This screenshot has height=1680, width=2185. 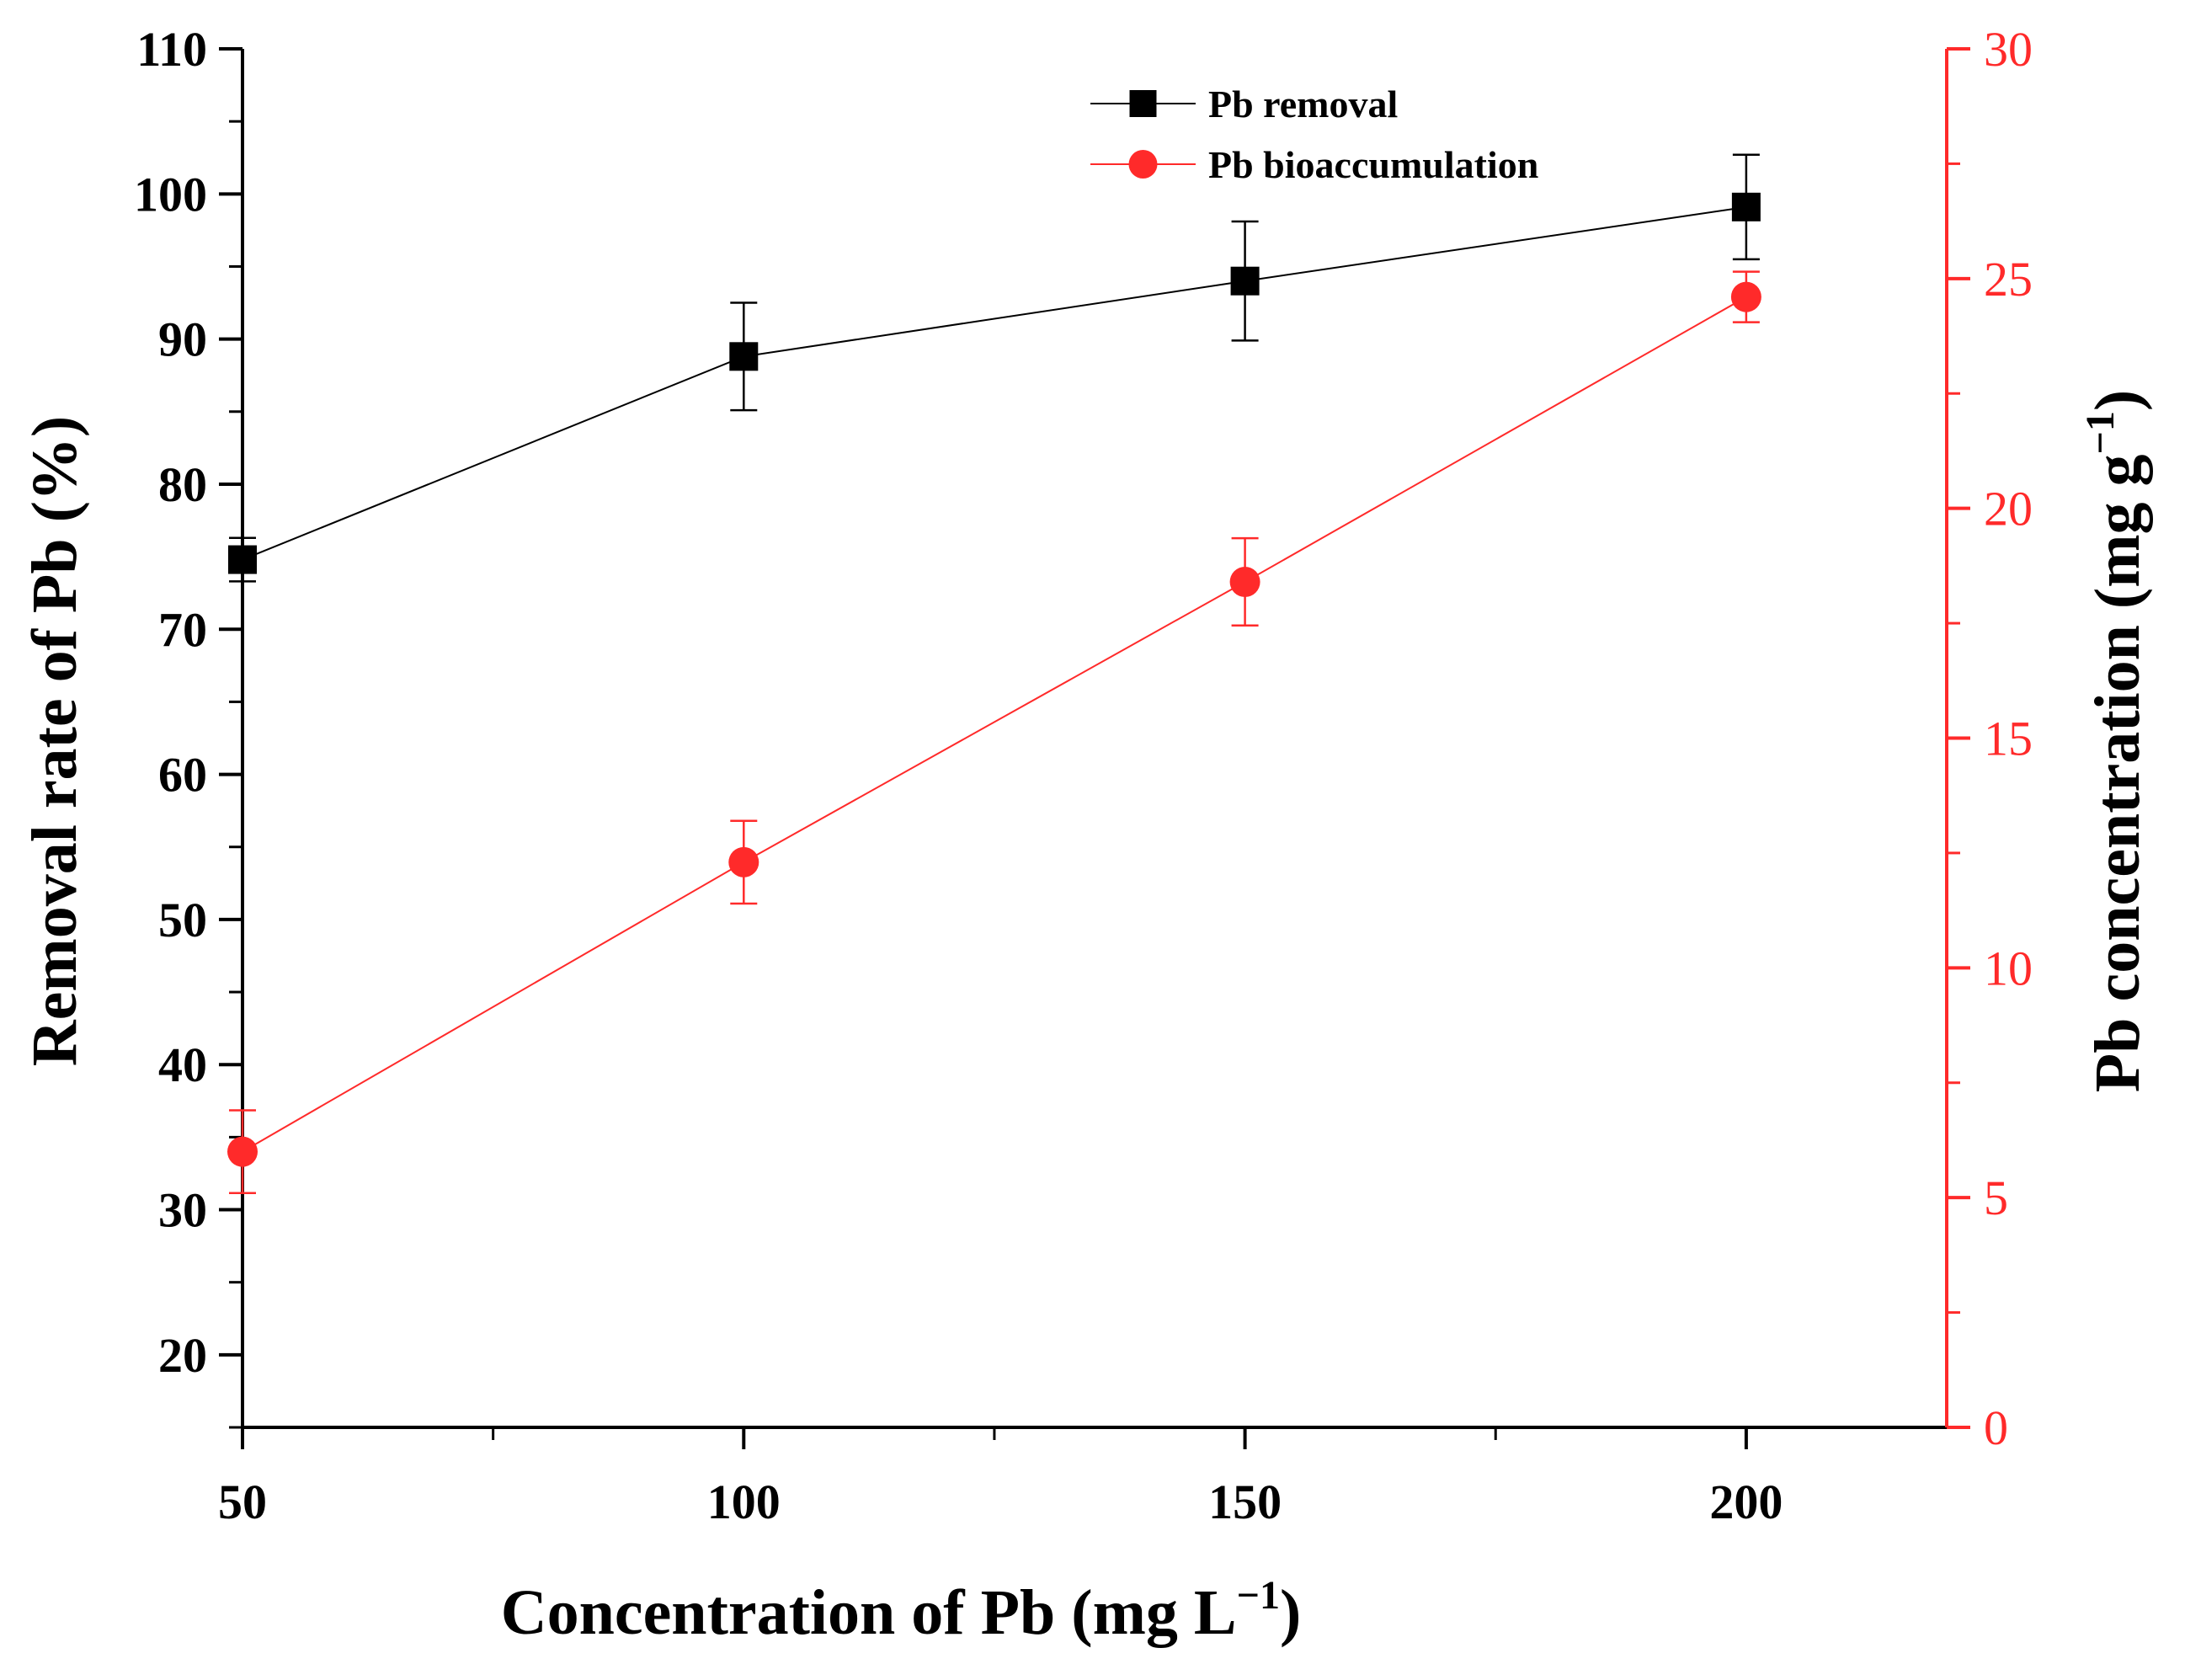 What do you see at coordinates (2008, 739) in the screenshot?
I see `y-right-tick-label: 15` at bounding box center [2008, 739].